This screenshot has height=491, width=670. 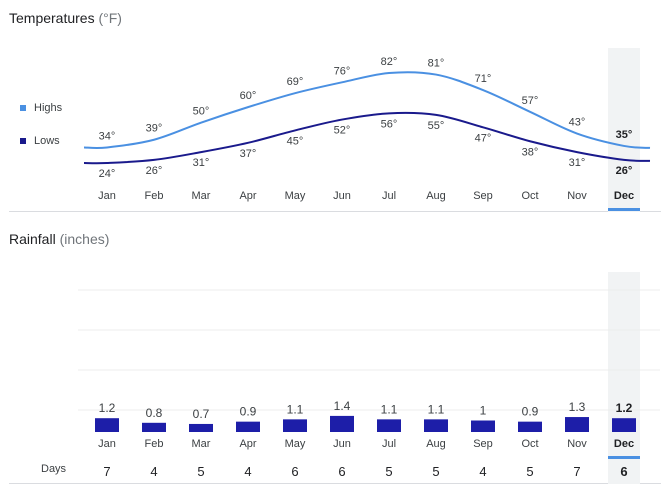 What do you see at coordinates (389, 444) in the screenshot?
I see `rainfall-month-tick-label: Jul` at bounding box center [389, 444].